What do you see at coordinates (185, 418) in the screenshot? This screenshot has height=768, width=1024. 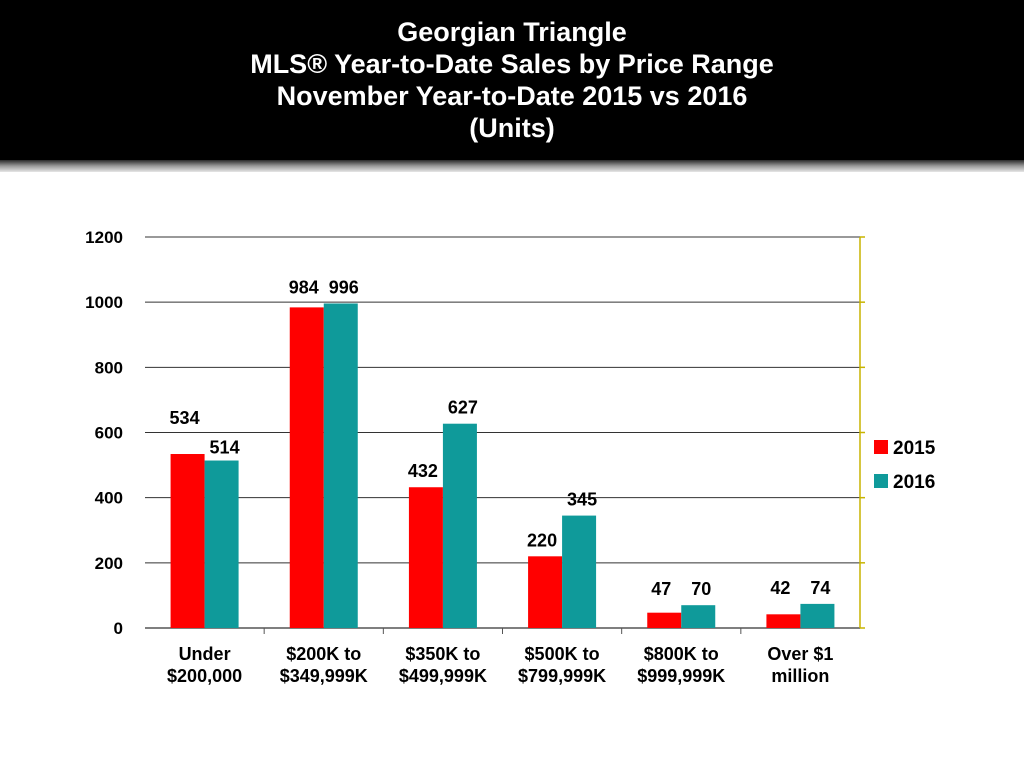 I see `data-label-2015: 534` at bounding box center [185, 418].